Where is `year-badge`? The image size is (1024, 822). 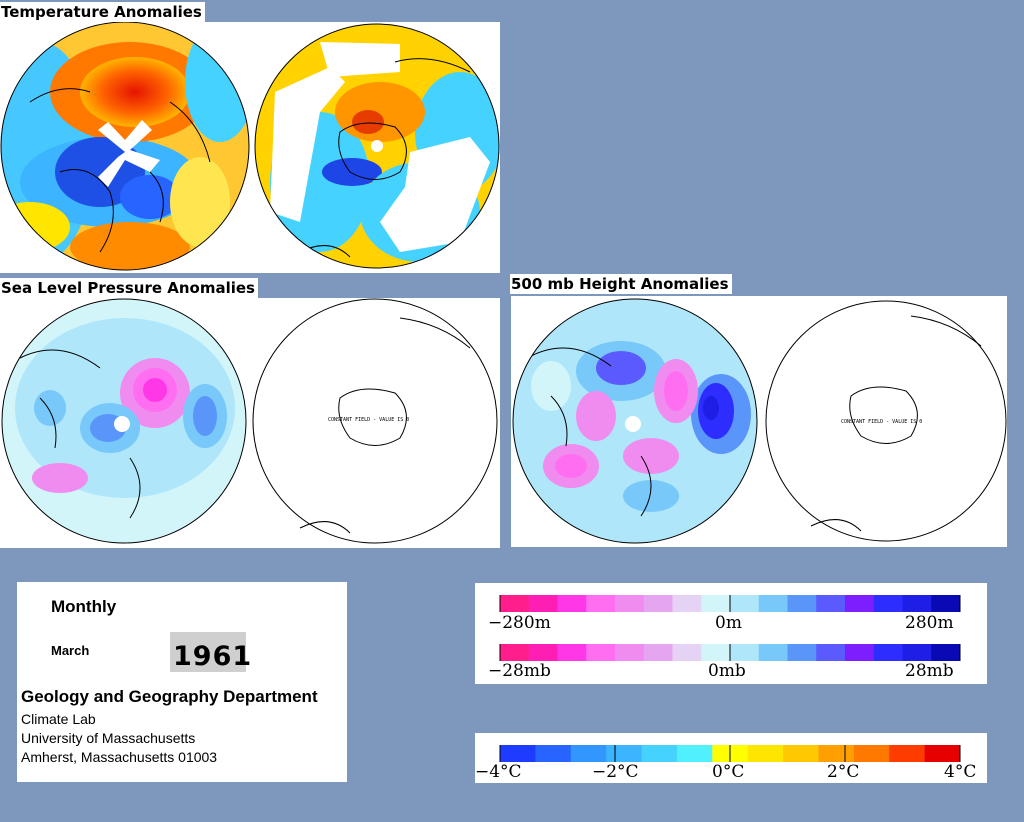
year-badge is located at coordinates (208, 652).